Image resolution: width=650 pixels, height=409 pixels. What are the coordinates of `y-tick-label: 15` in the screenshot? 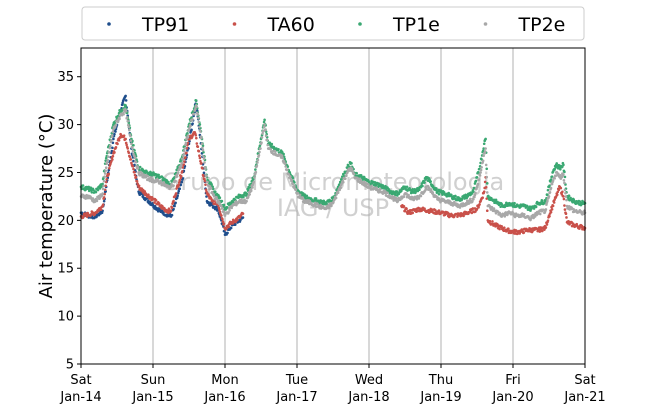 It's located at (65, 269).